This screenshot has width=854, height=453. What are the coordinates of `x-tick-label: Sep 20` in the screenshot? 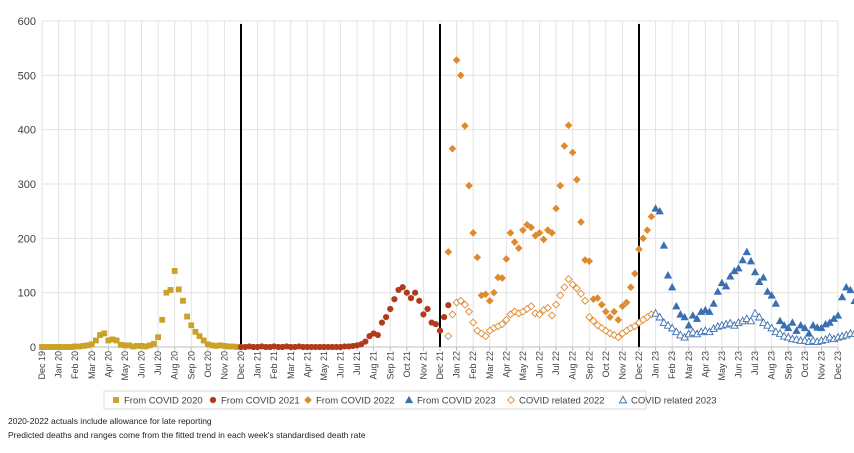 It's located at (191, 365).